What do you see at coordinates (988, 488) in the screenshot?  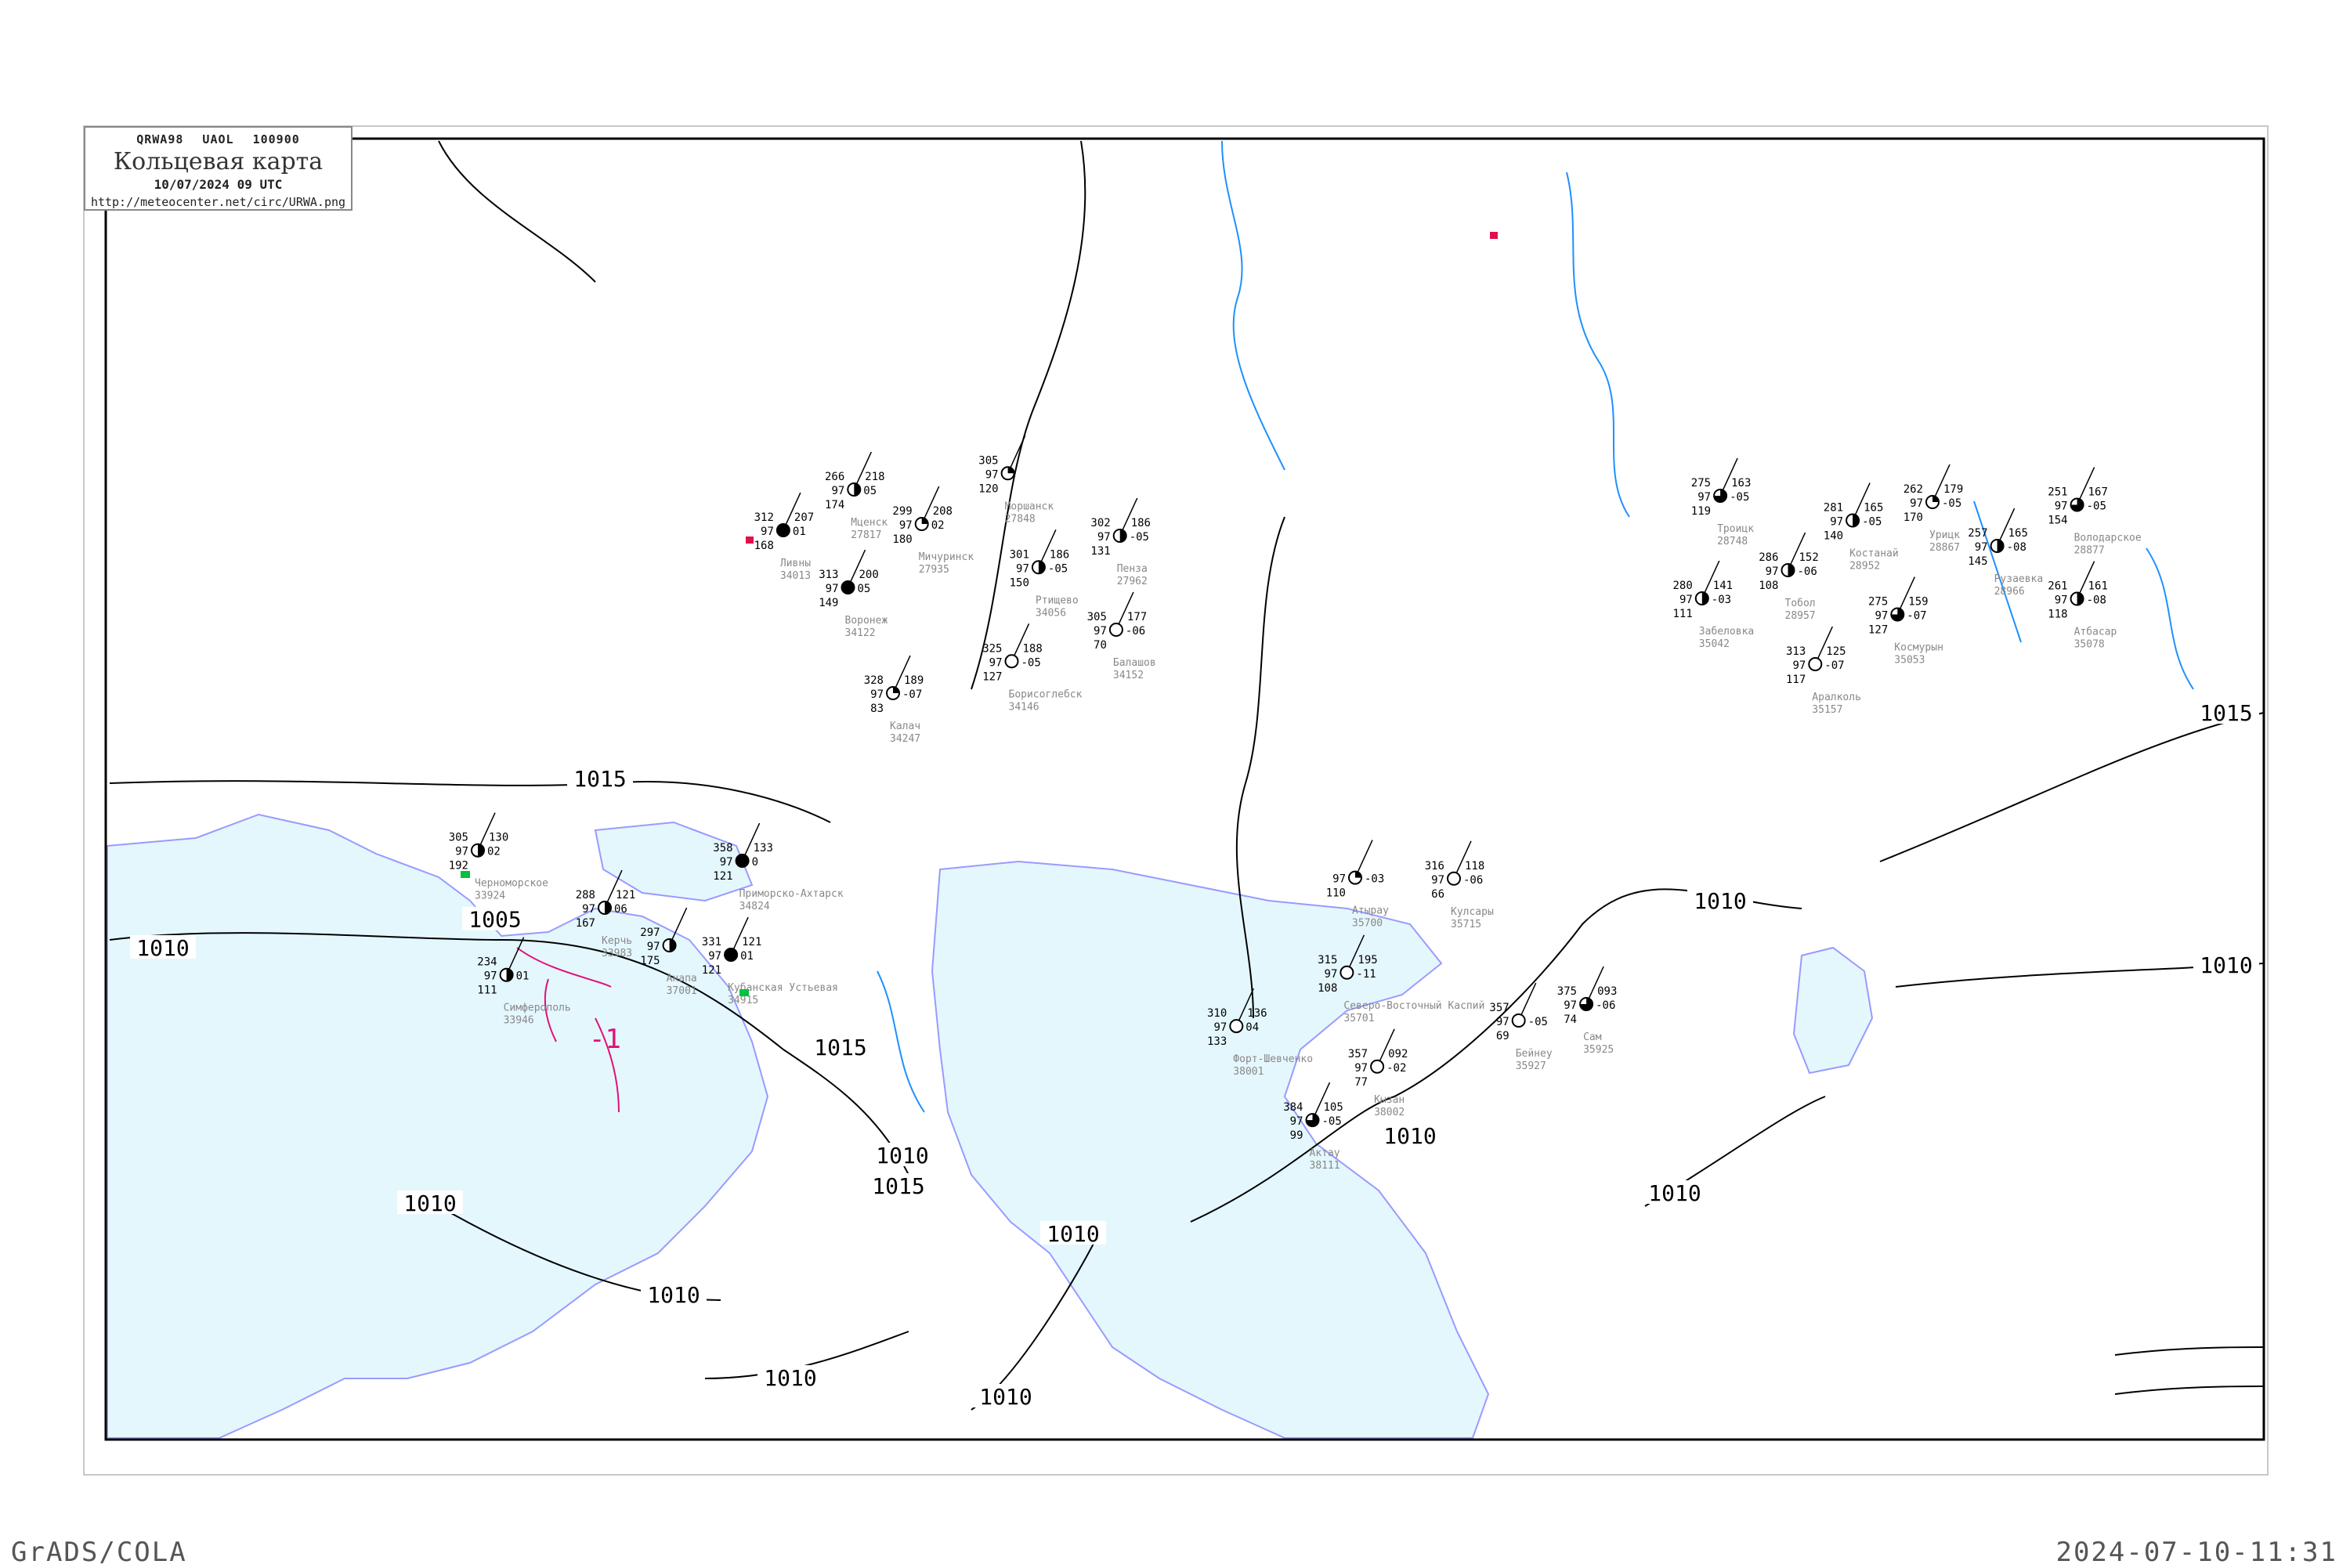 I see `station-value-bl: 120` at bounding box center [988, 488].